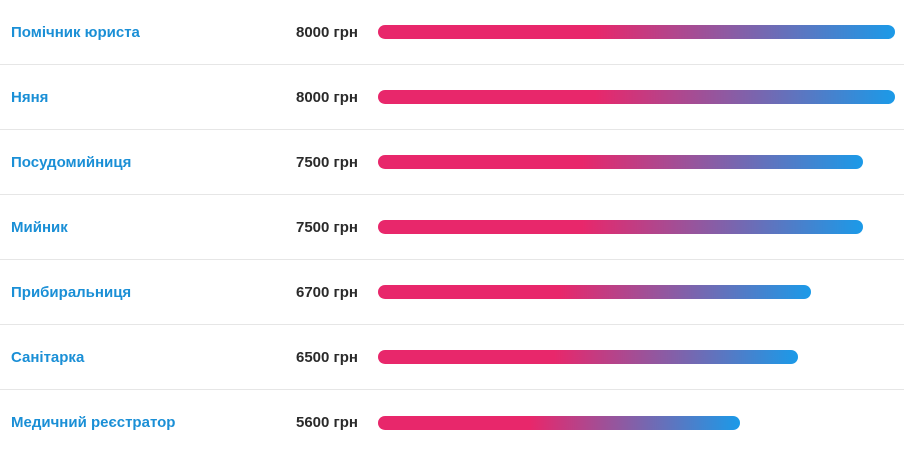  I want to click on chart-row: Мийник 7500 грн, so click(452, 227).